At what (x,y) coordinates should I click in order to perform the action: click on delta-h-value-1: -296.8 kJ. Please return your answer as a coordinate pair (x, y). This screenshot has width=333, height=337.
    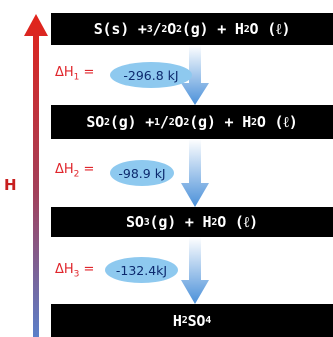
    Looking at the image, I should click on (151, 75).